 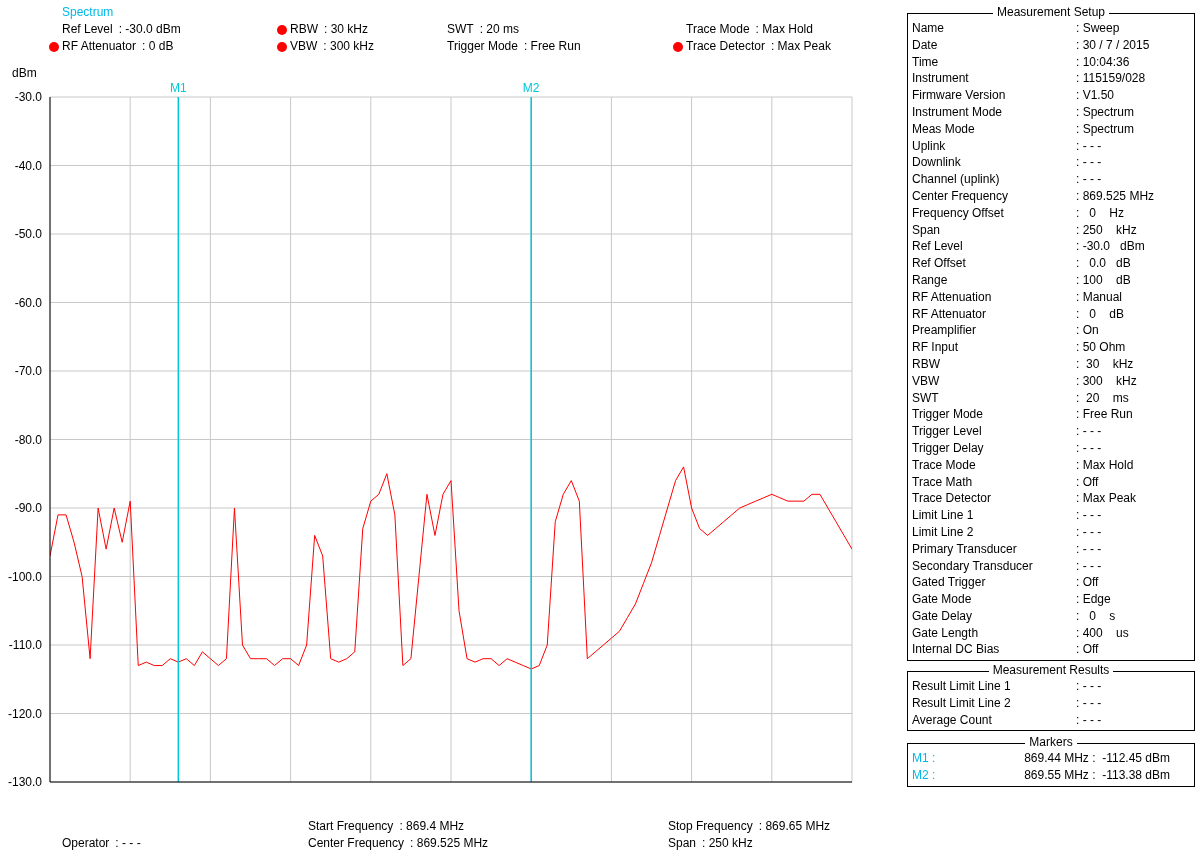 What do you see at coordinates (937, 163) in the screenshot?
I see `text: Downlink` at bounding box center [937, 163].